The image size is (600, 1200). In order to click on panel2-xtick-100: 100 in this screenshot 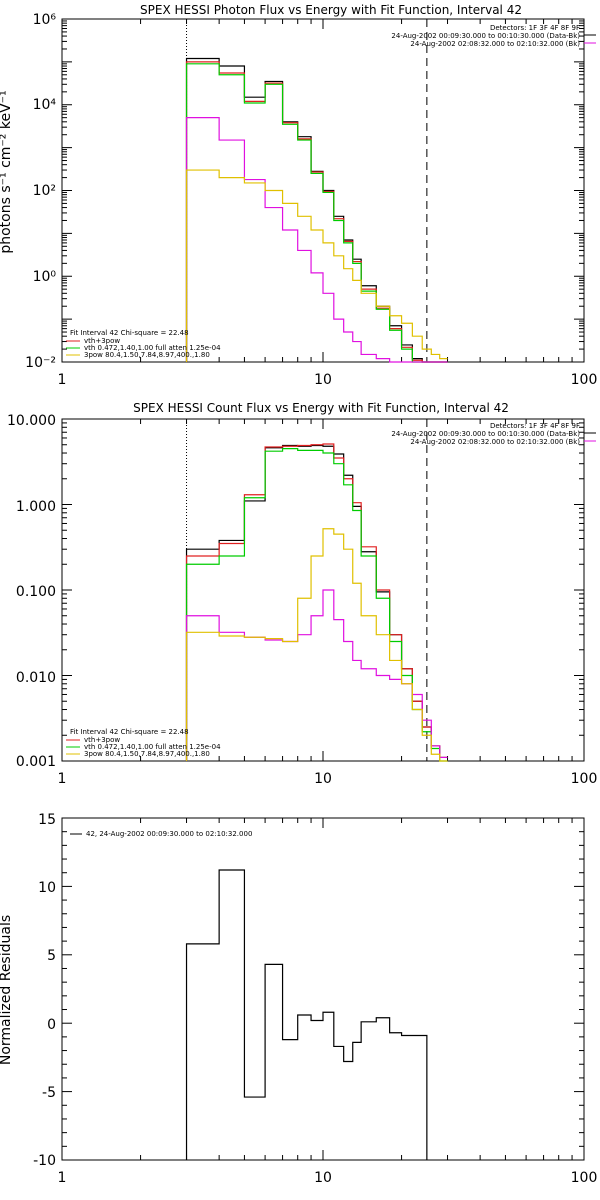, I will do `click(584, 779)`.